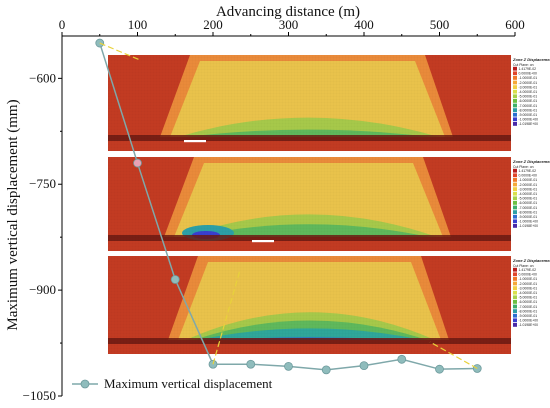 The height and width of the screenshot is (408, 550). What do you see at coordinates (42, 183) in the screenshot?
I see `y-tick-label: −750` at bounding box center [42, 183].